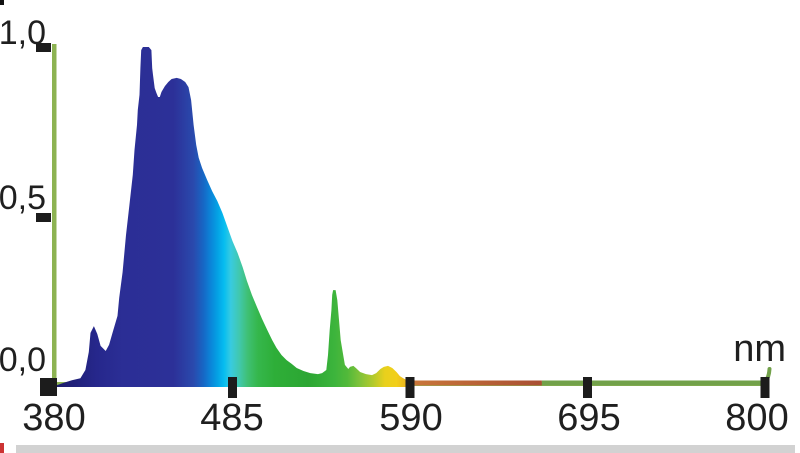  What do you see at coordinates (589, 418) in the screenshot?
I see `x-tick-label-695: 695` at bounding box center [589, 418].